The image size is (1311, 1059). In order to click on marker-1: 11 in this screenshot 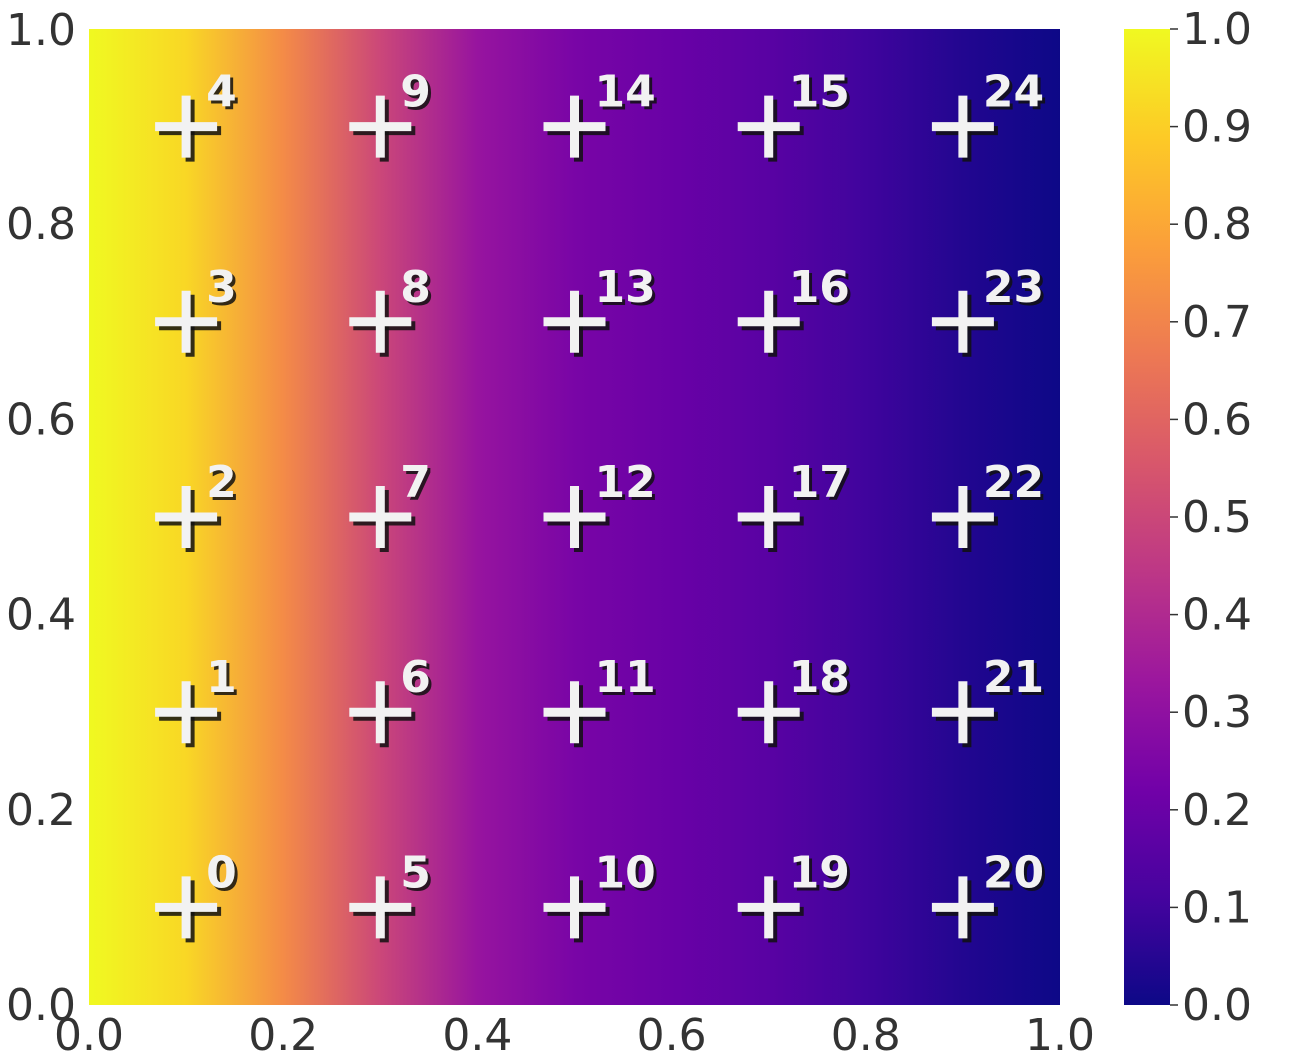, I will do `click(197, 700)`.